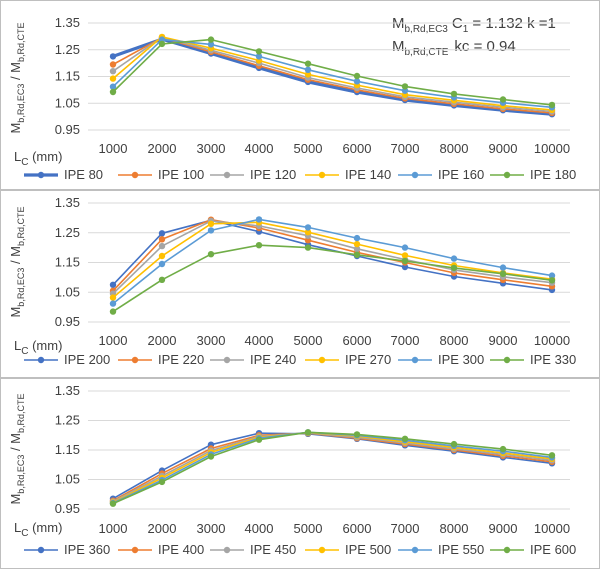  I want to click on legend-item: IPE 140, so click(348, 174).